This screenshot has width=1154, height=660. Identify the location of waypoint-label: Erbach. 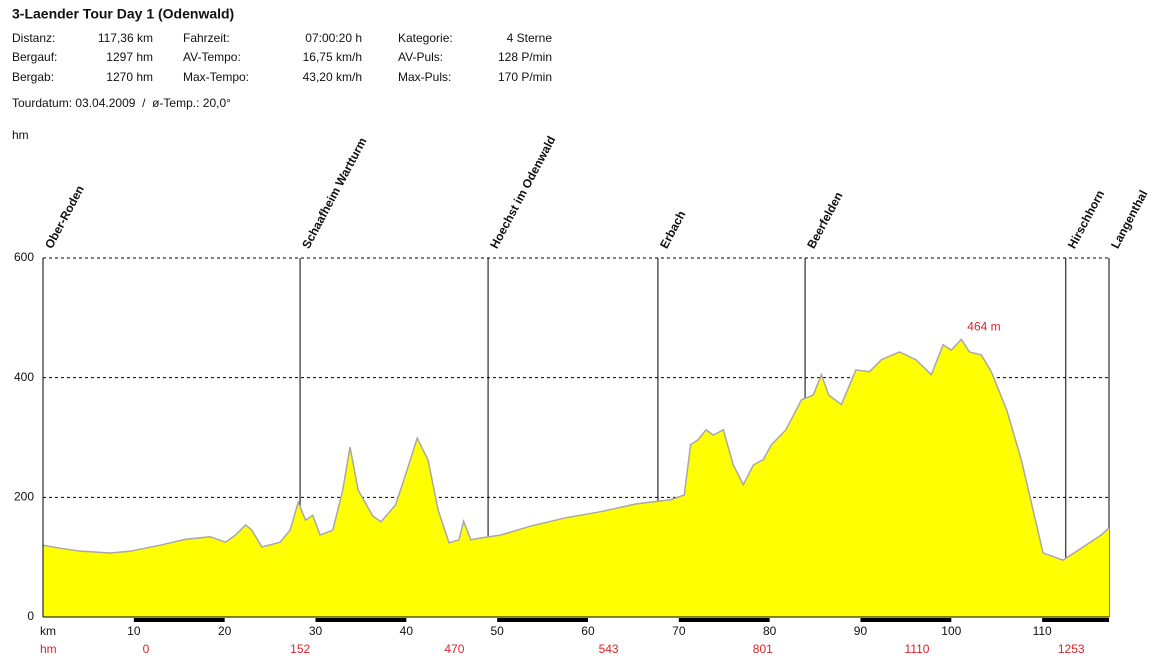
(672, 229).